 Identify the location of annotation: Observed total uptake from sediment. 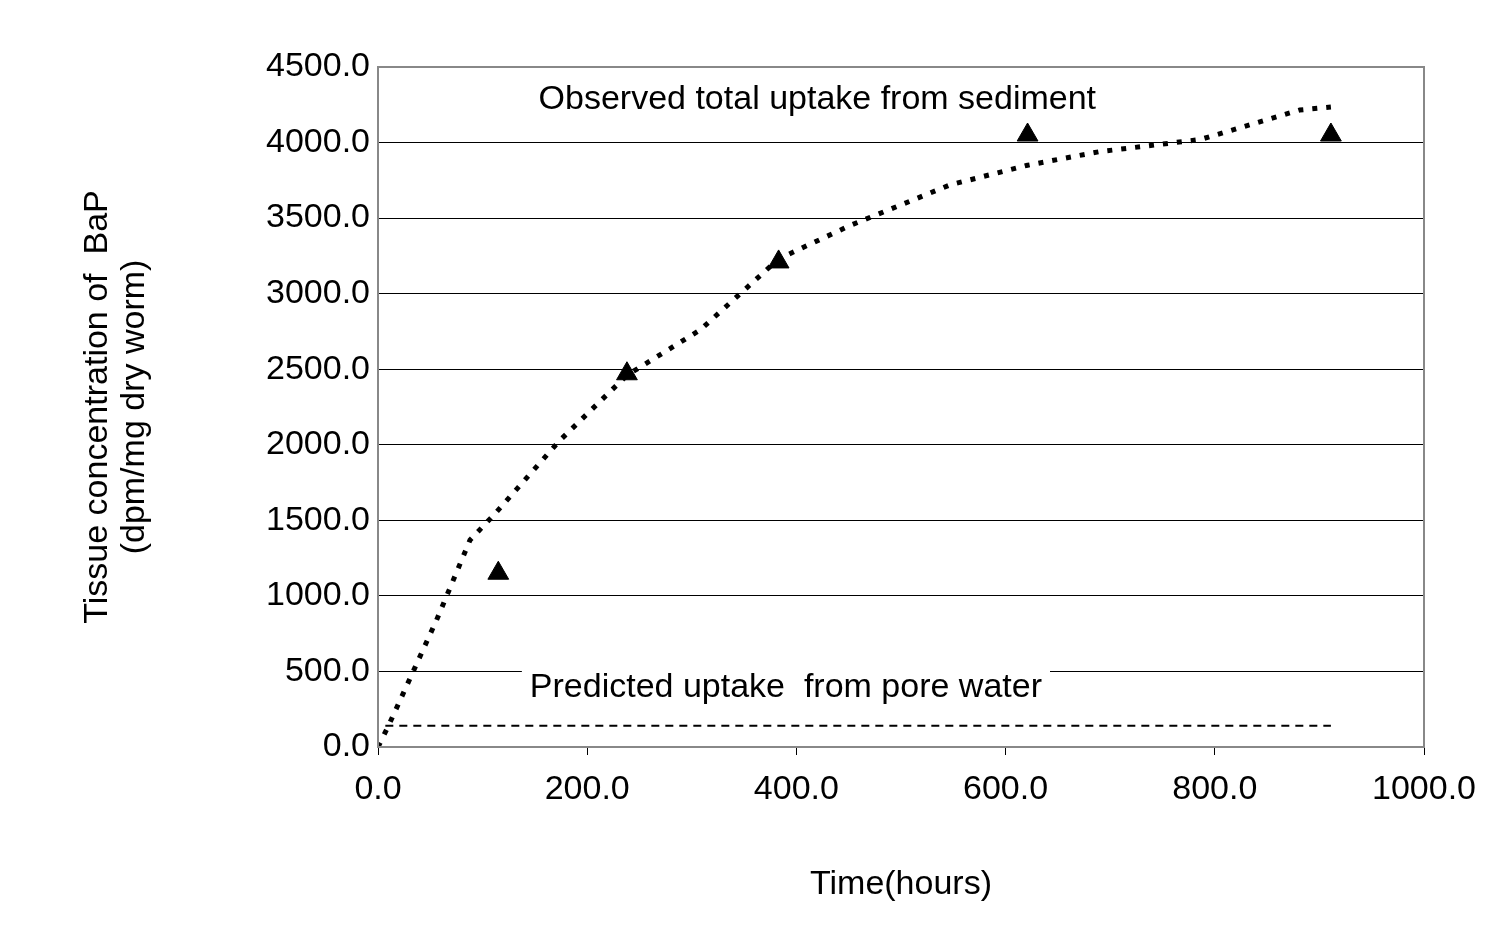
(817, 97).